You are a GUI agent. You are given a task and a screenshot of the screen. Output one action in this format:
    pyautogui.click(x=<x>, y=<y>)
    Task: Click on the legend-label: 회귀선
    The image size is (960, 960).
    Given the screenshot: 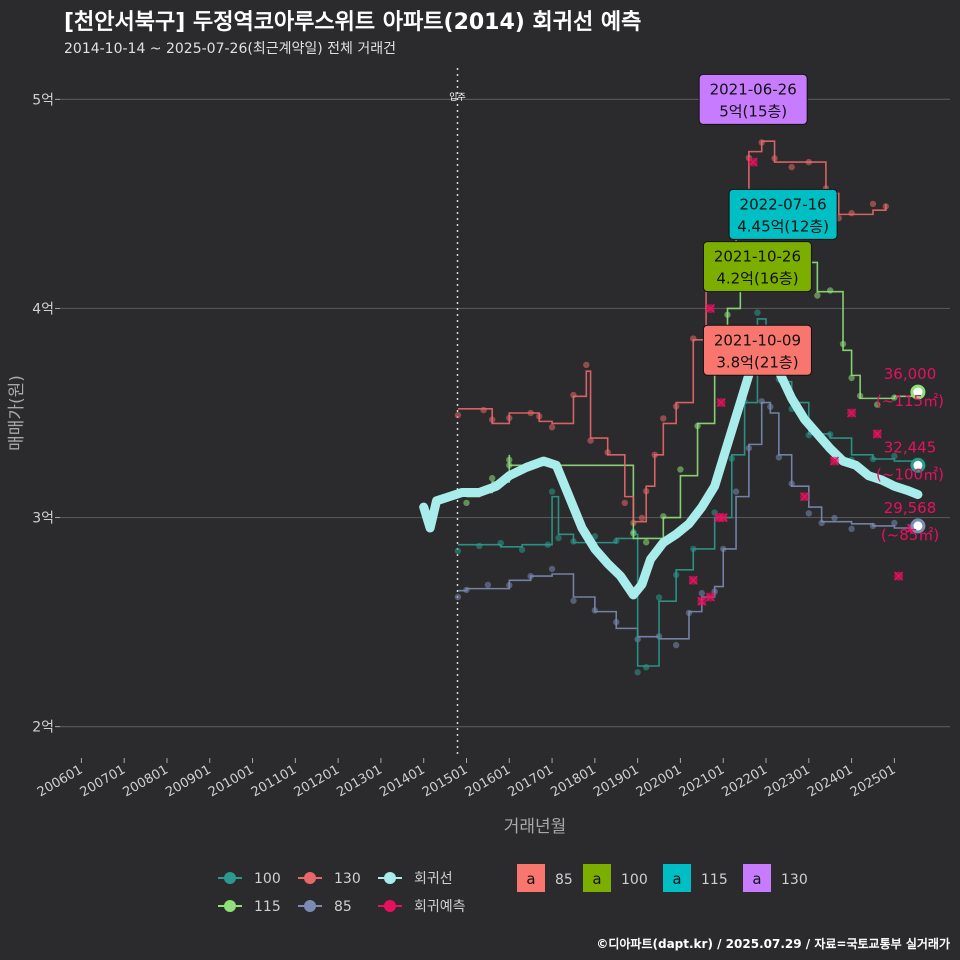 What is the action you would take?
    pyautogui.click(x=433, y=879)
    